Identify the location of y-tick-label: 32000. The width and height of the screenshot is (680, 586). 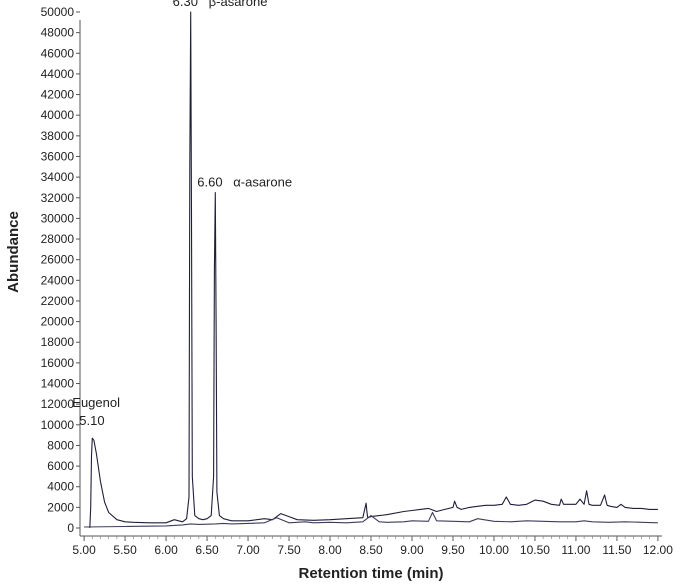
(58, 198).